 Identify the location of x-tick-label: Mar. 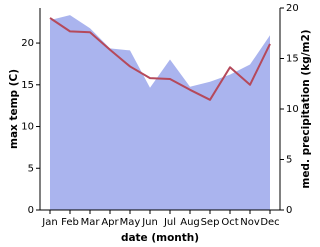
(91, 222).